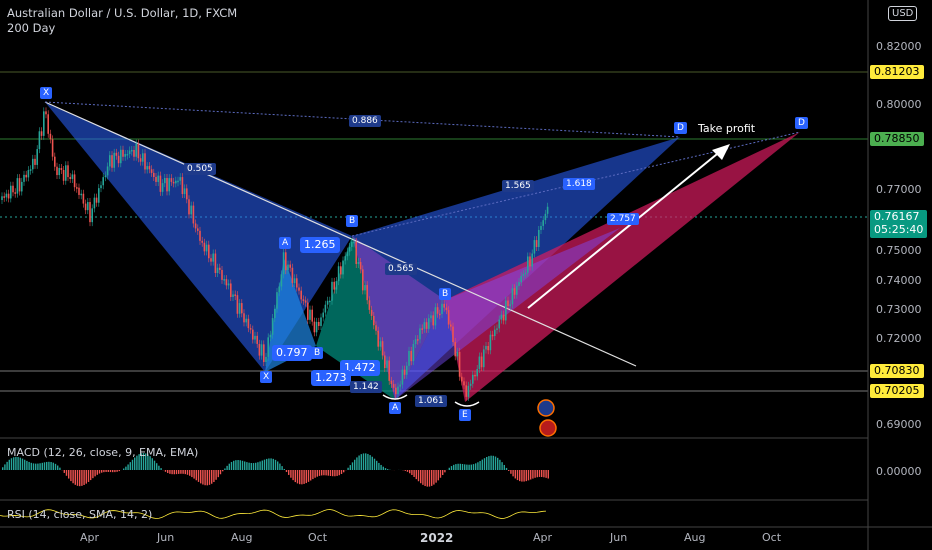  What do you see at coordinates (445, 294) in the screenshot?
I see `point-b3-label: B` at bounding box center [445, 294].